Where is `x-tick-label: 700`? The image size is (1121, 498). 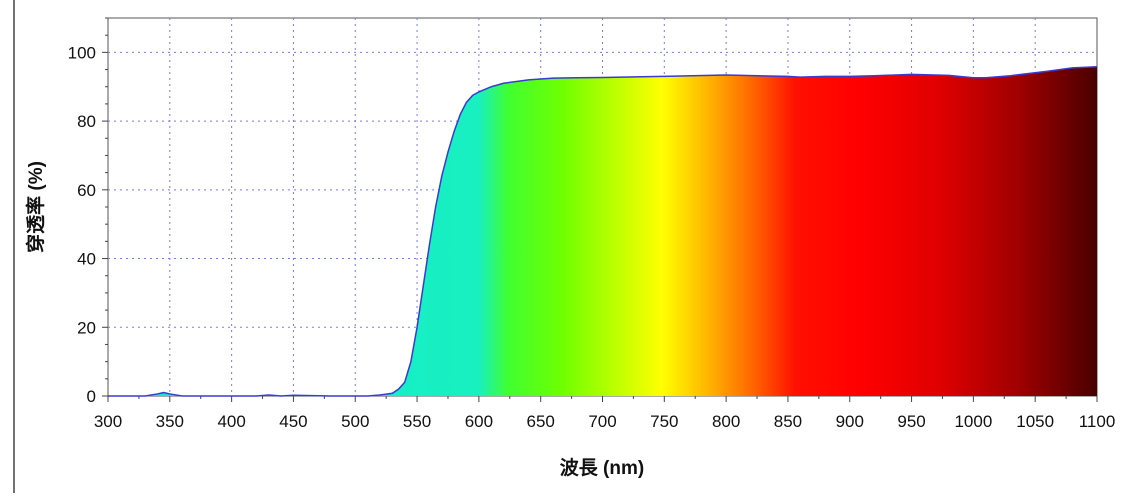
x-tick-label: 700 is located at coordinates (602, 421).